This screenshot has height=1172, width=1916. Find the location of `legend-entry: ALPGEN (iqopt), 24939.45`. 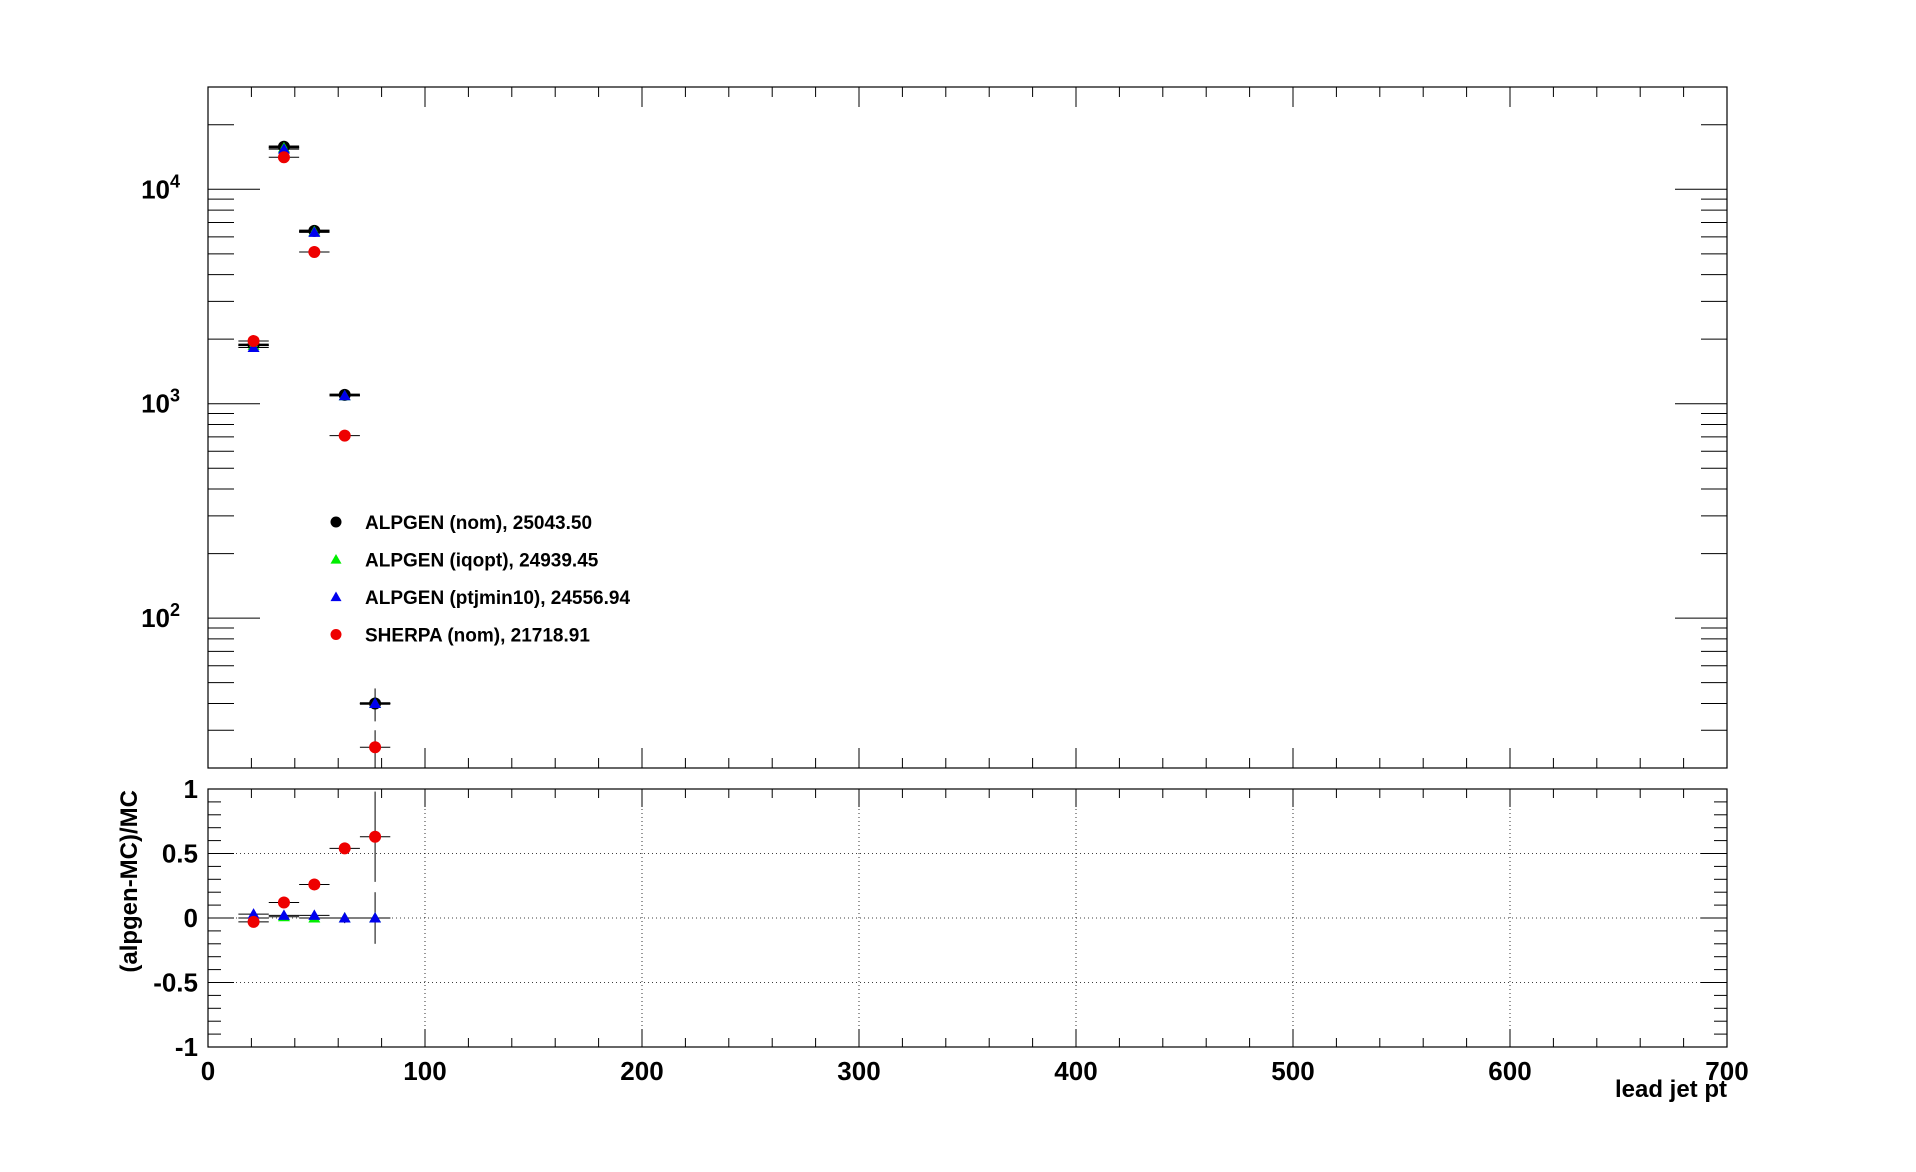

legend-entry: ALPGEN (iqopt), 24939.45 is located at coordinates (464, 561).